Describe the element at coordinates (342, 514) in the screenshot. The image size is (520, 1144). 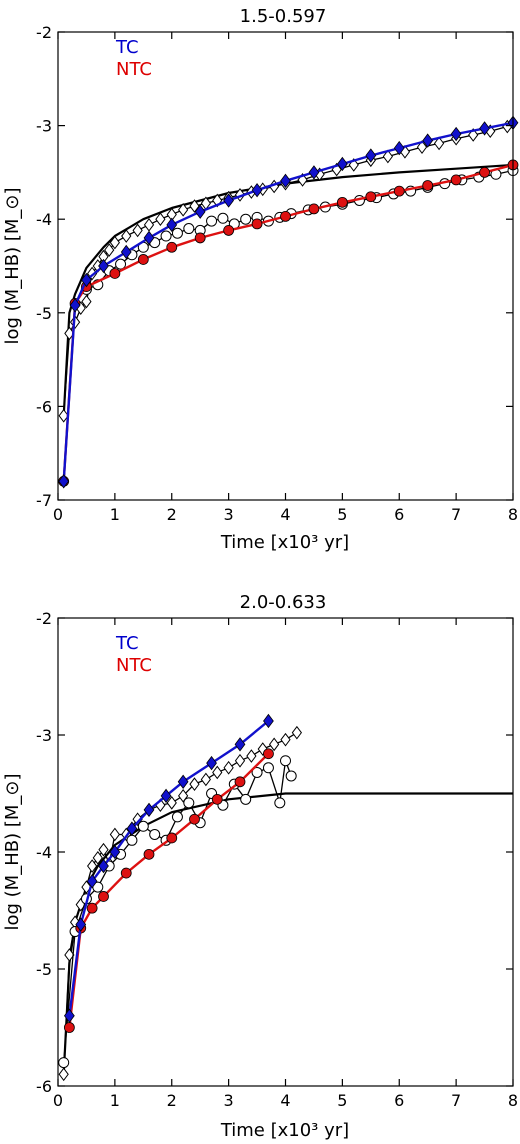
I see `panel-1-x-tick-label-5: 5` at that location.